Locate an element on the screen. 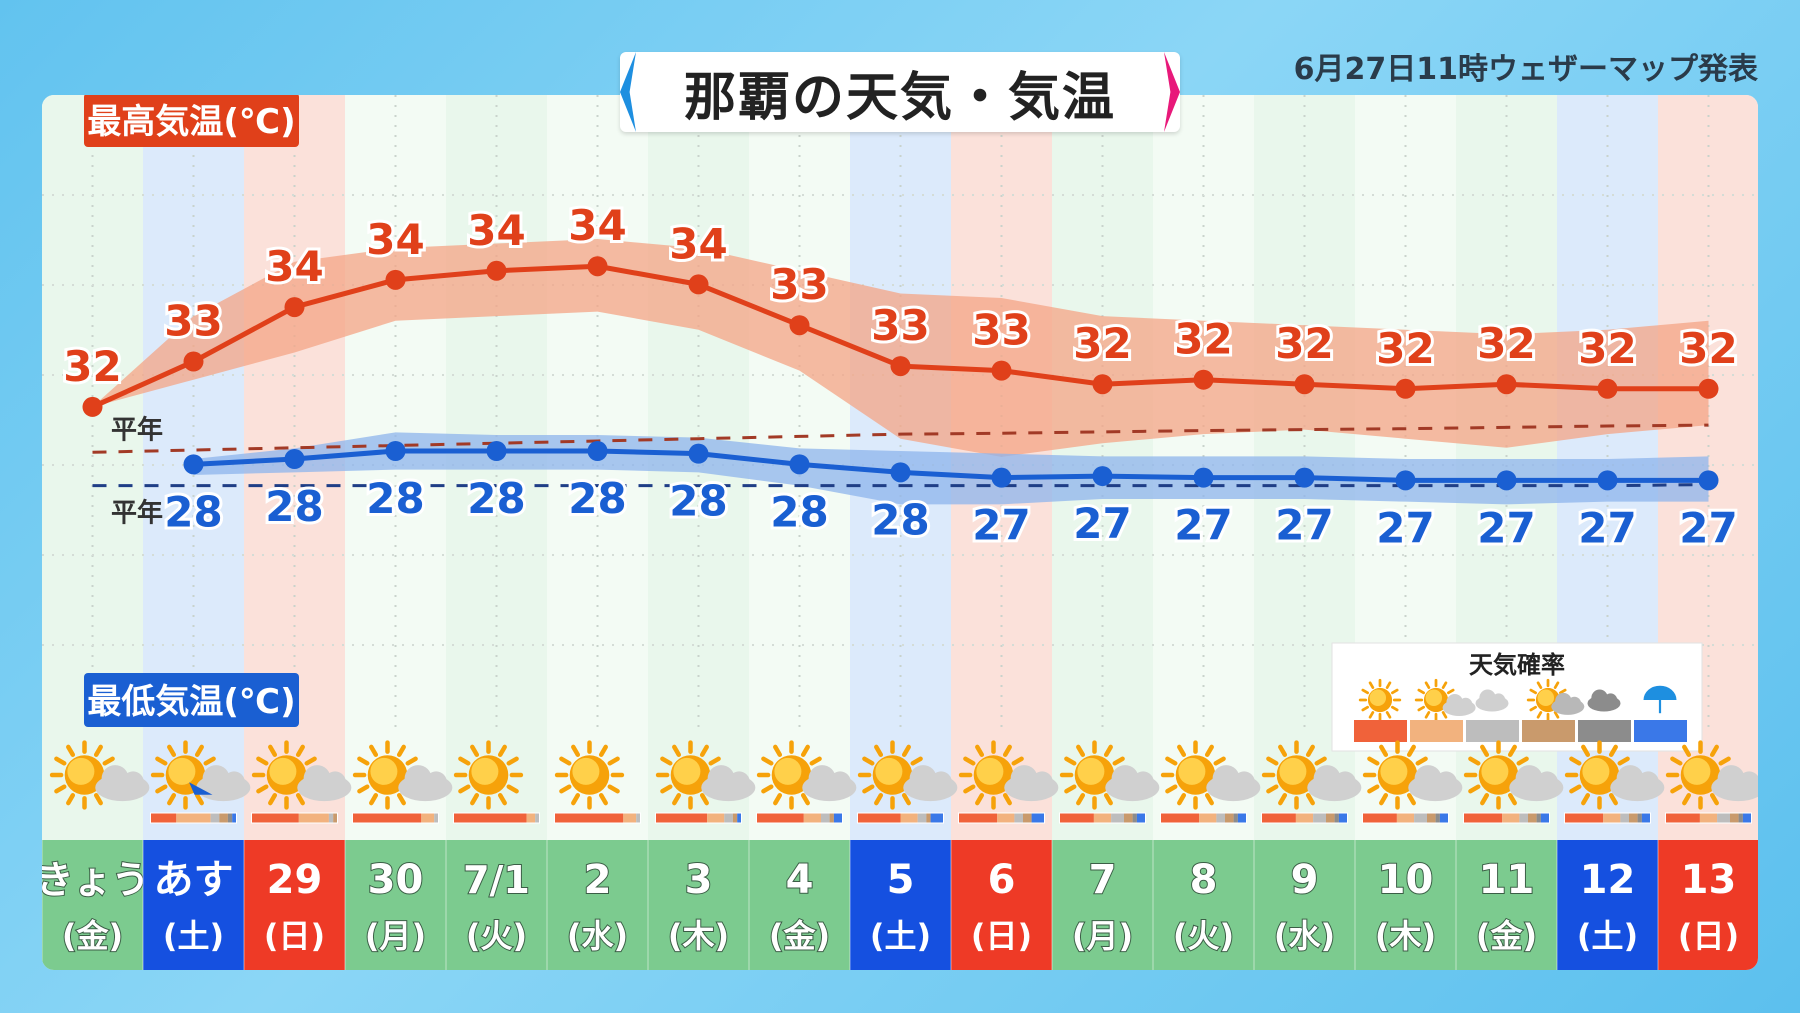  weekday-label: (月) is located at coordinates (1102, 936).